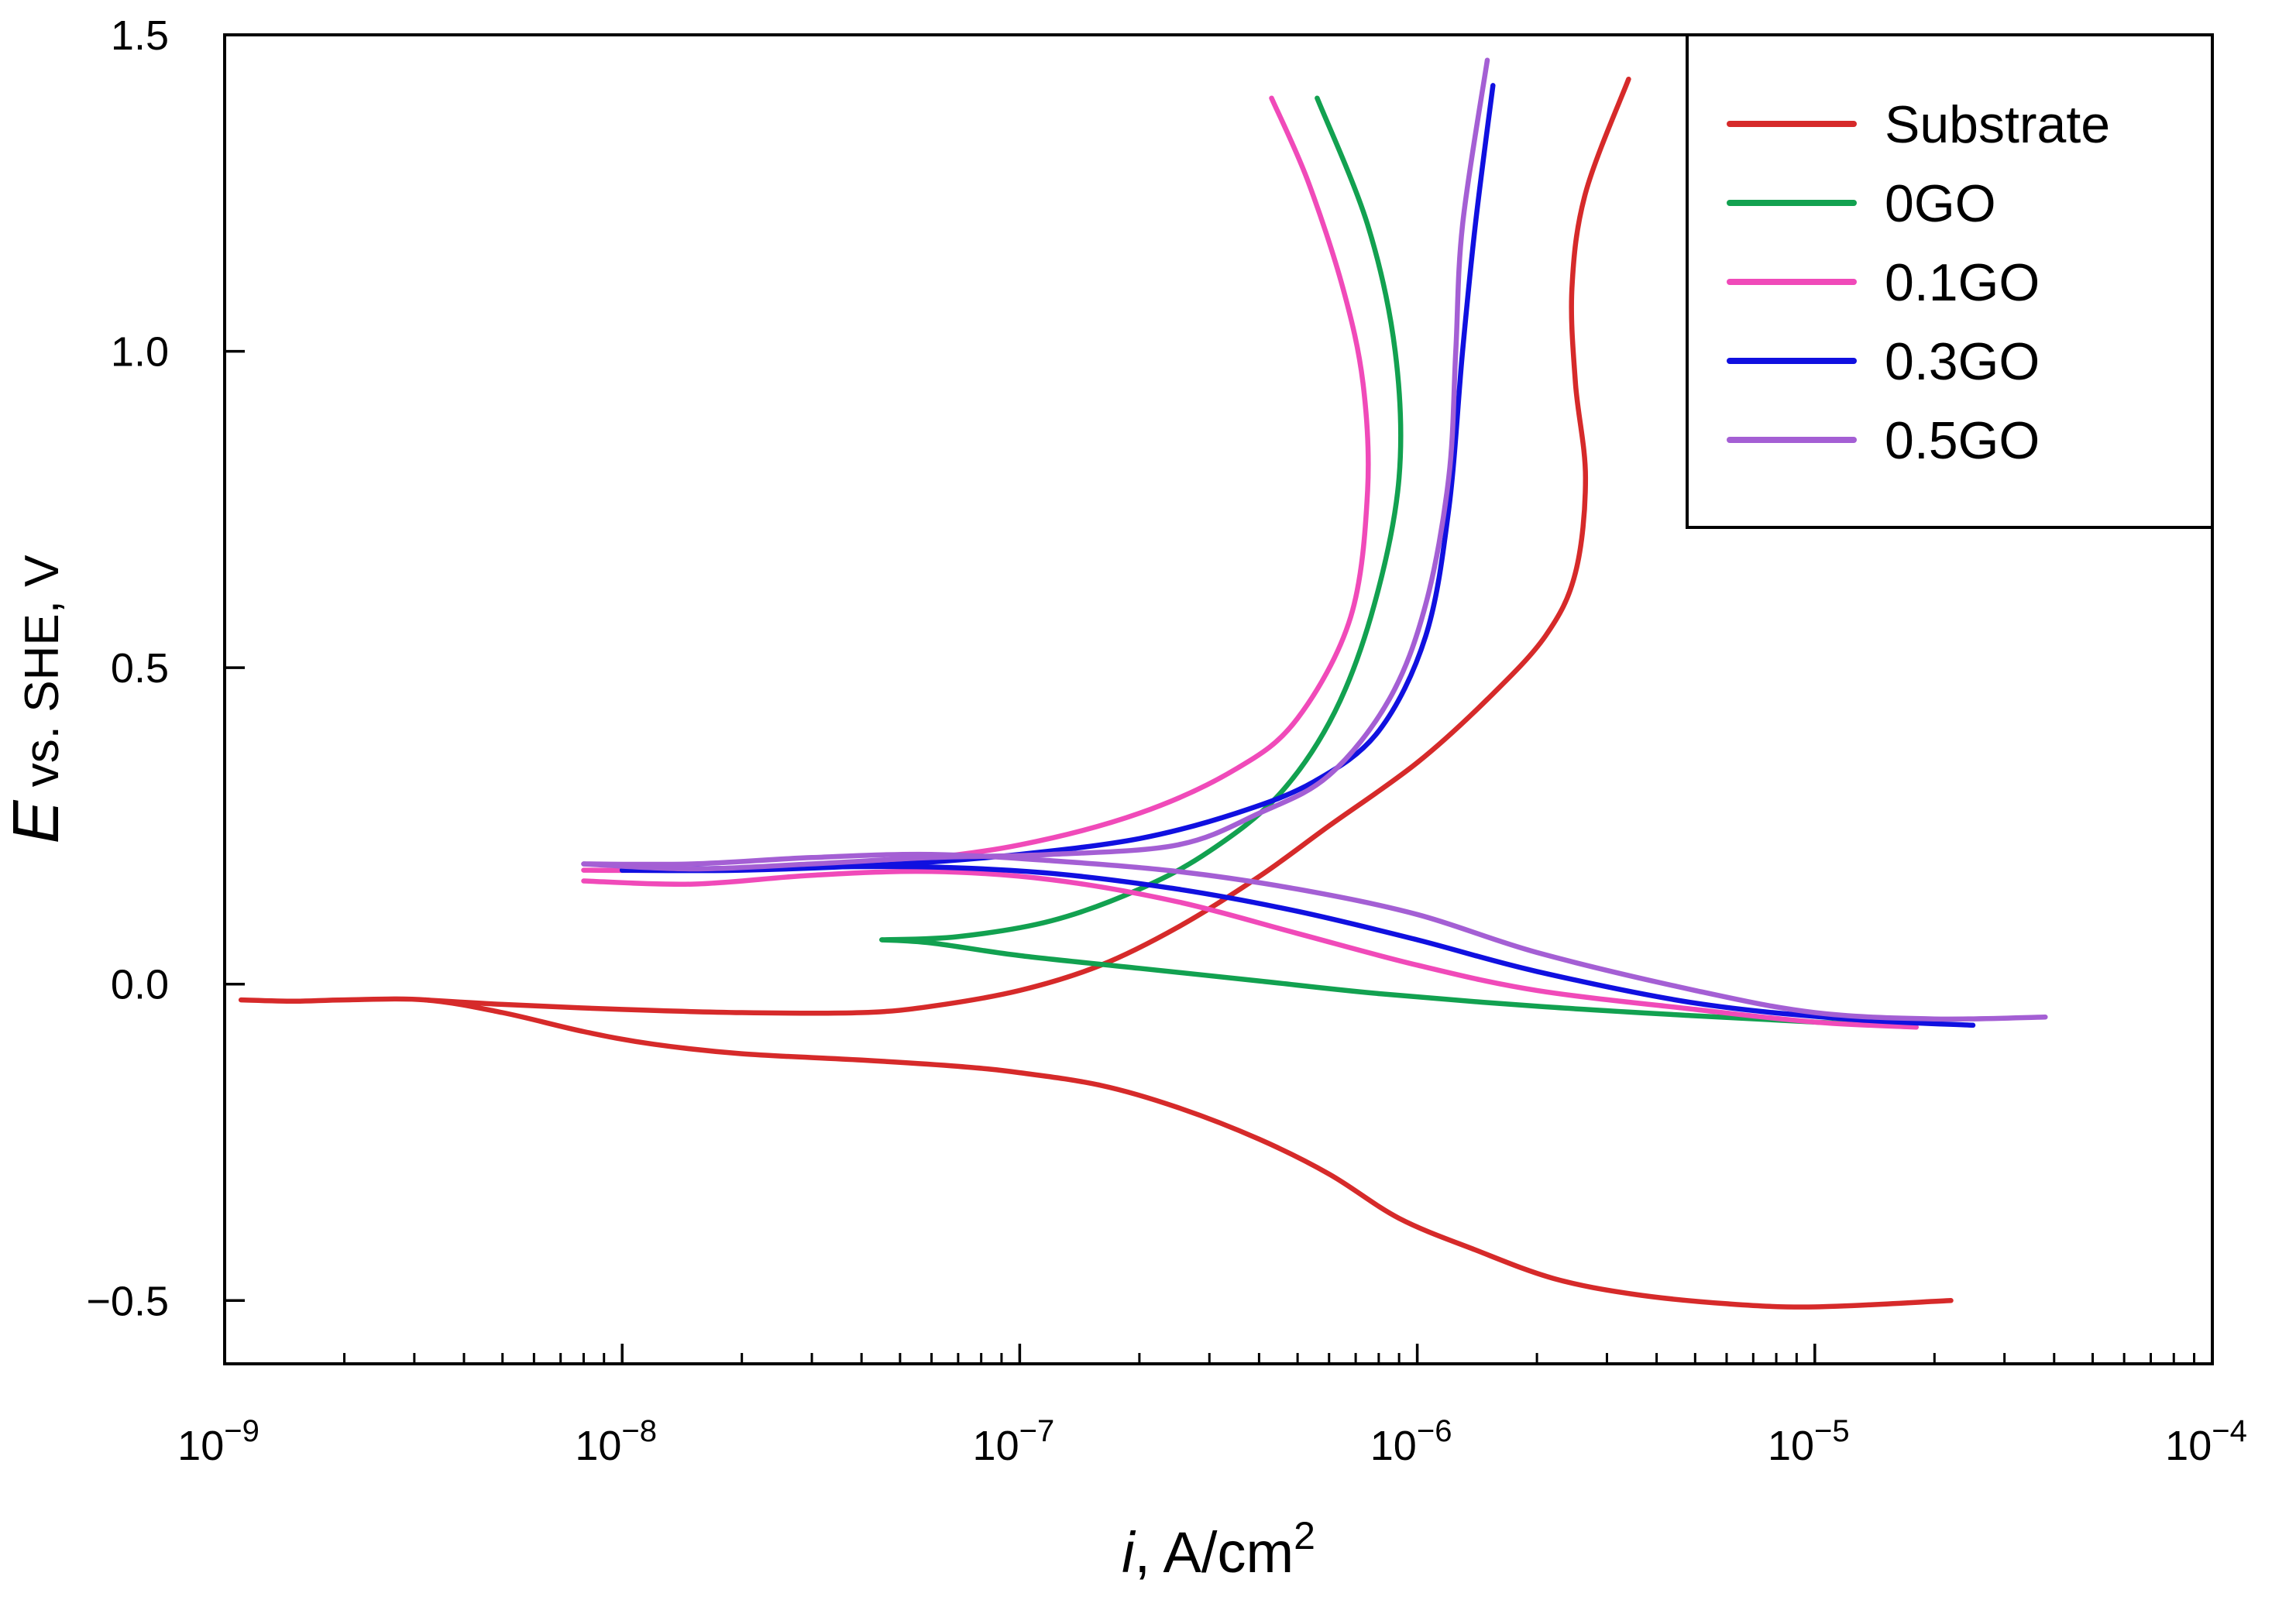 The height and width of the screenshot is (1607, 2296). What do you see at coordinates (1940, 204) in the screenshot?
I see `legend-label-0go: 0GO` at bounding box center [1940, 204].